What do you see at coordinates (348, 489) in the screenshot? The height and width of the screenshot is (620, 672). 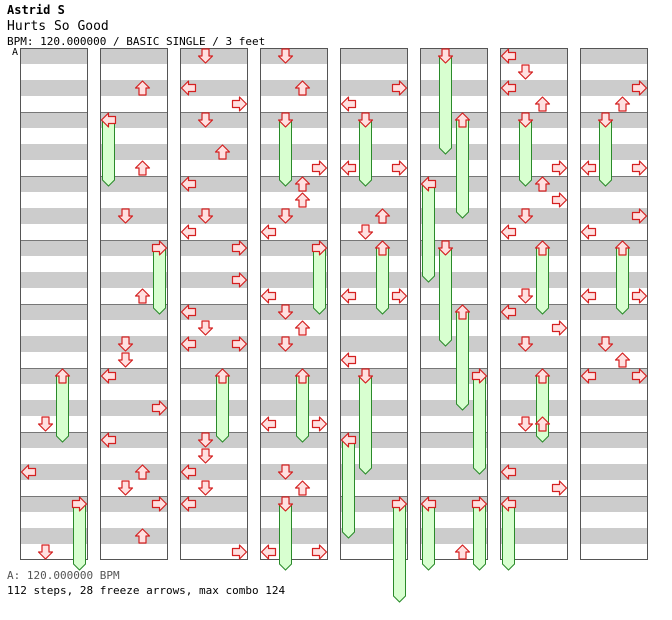 I see `freeze-hold-left` at bounding box center [348, 489].